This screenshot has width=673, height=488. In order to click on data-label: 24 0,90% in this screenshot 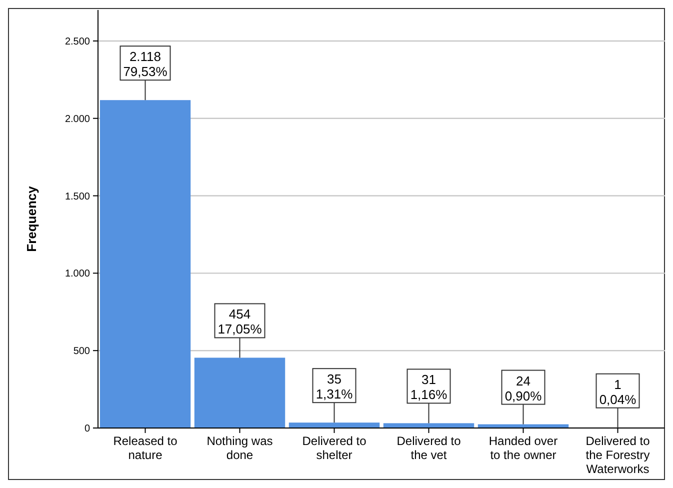, I will do `click(523, 388)`.